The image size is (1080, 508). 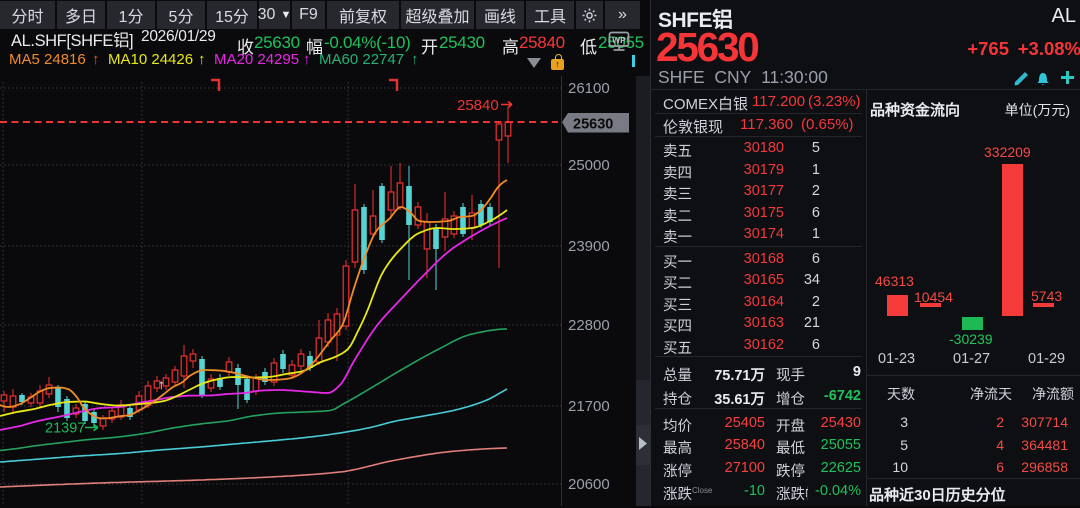 I want to click on svg-text: 22800, so click(x=589, y=325).